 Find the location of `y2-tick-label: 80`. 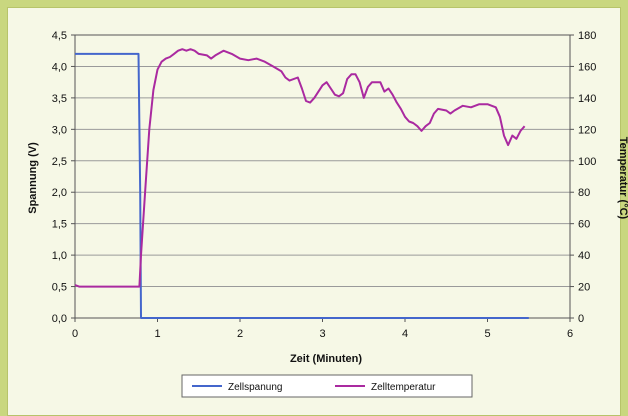

y2-tick-label: 80 is located at coordinates (584, 193).